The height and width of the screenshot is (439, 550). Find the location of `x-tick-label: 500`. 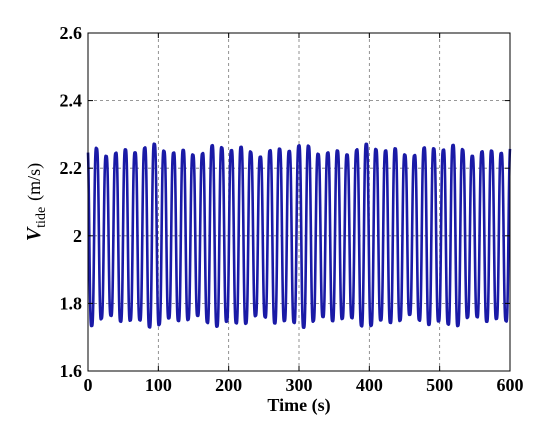

x-tick-label: 500 is located at coordinates (439, 385).